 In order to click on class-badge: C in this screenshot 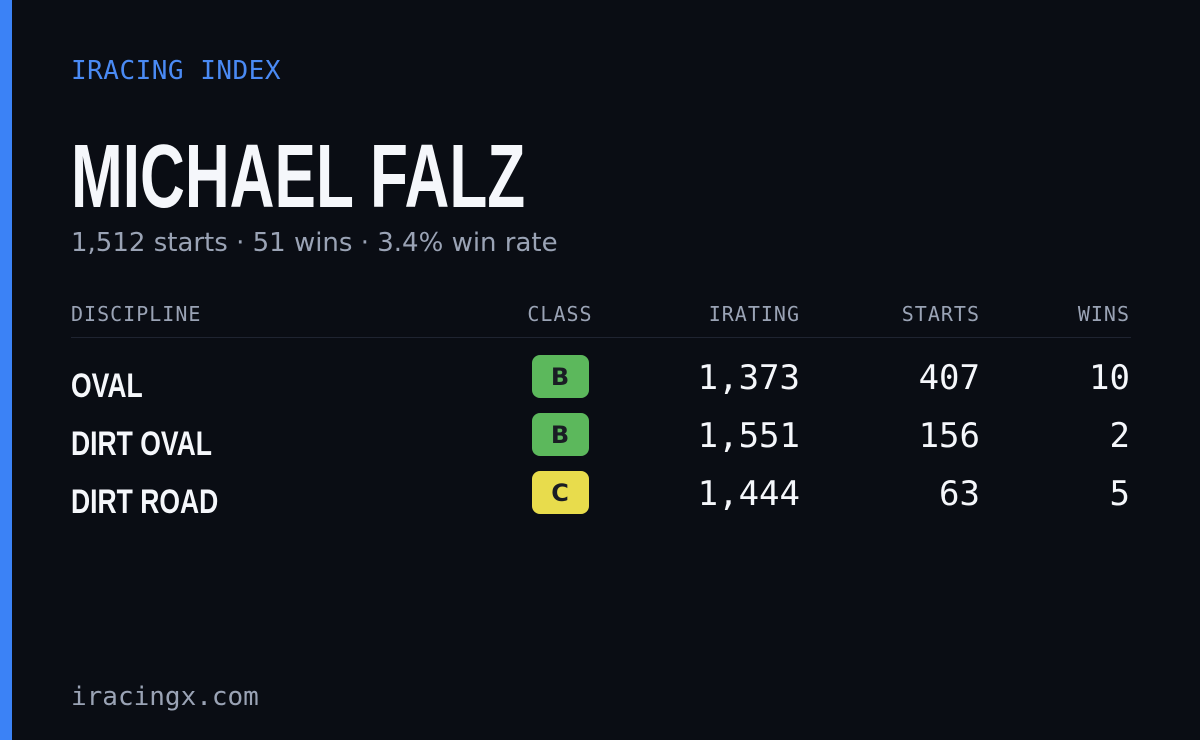, I will do `click(560, 492)`.